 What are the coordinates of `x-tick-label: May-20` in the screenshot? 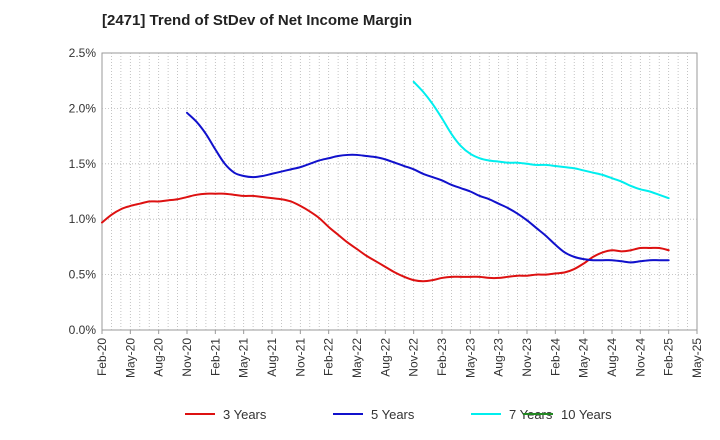 It's located at (130, 358).